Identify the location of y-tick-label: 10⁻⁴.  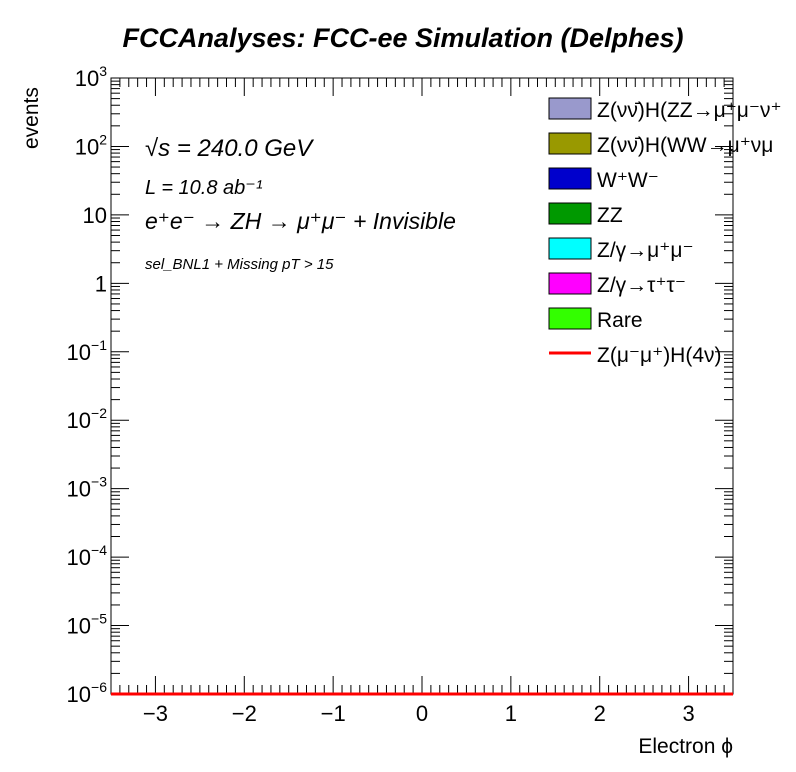
(87, 556).